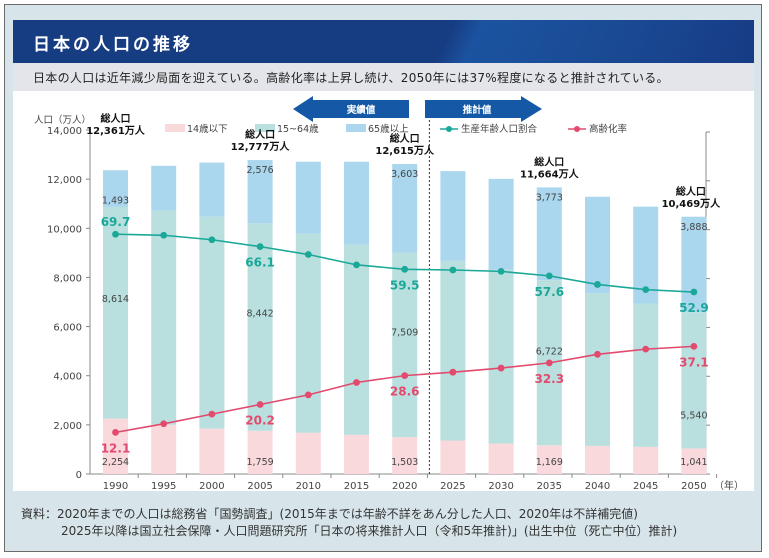 This screenshot has height=558, width=769. I want to click on legend-aging-rate-label: 高齢化率, so click(608, 129).